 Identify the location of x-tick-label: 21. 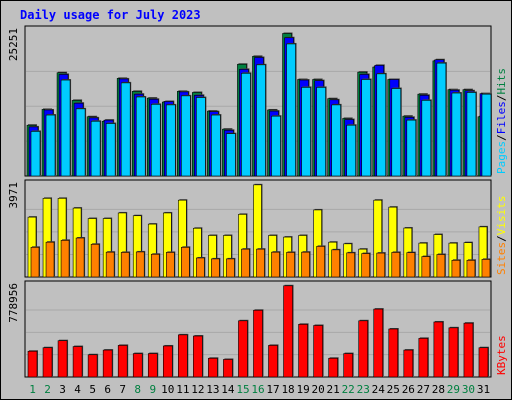
(333, 389).